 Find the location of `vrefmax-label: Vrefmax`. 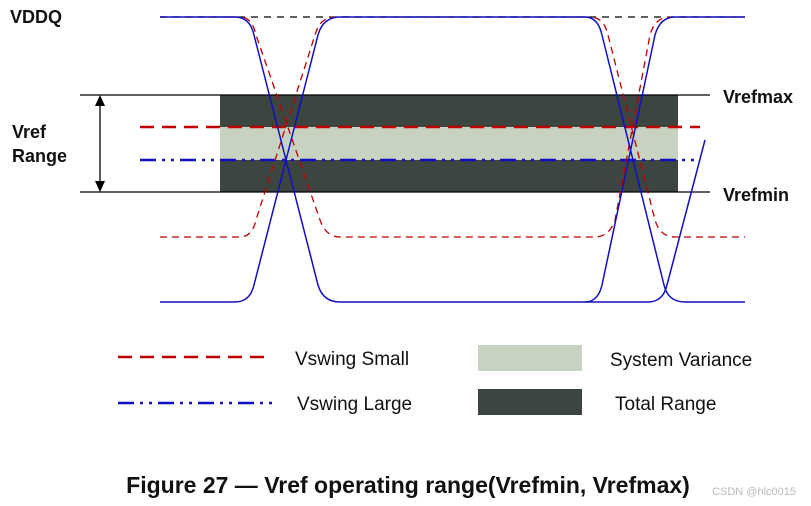

vrefmax-label: Vrefmax is located at coordinates (758, 97).